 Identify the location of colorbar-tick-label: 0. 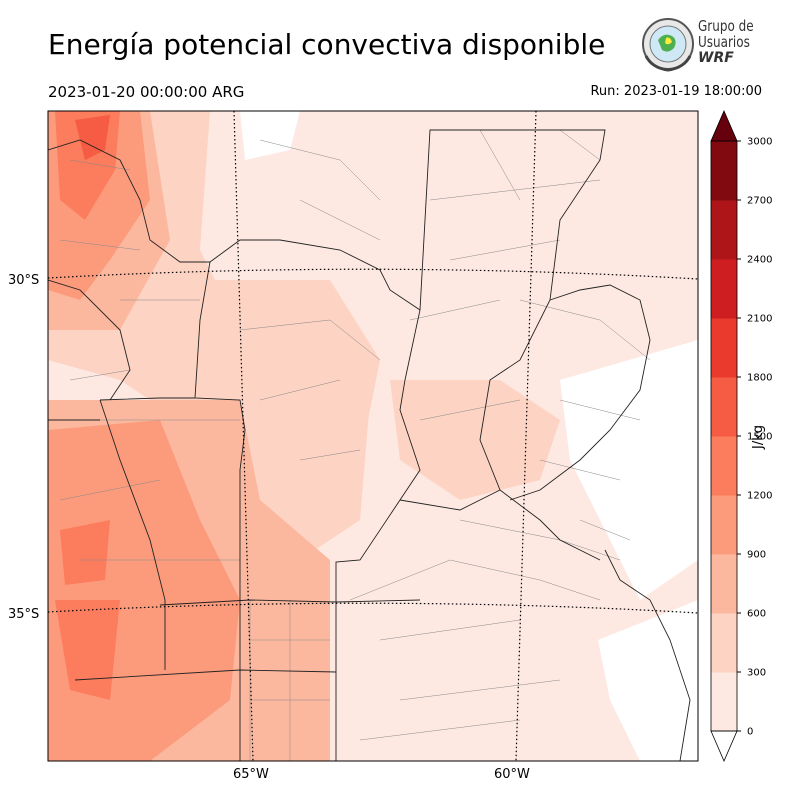
(750, 732).